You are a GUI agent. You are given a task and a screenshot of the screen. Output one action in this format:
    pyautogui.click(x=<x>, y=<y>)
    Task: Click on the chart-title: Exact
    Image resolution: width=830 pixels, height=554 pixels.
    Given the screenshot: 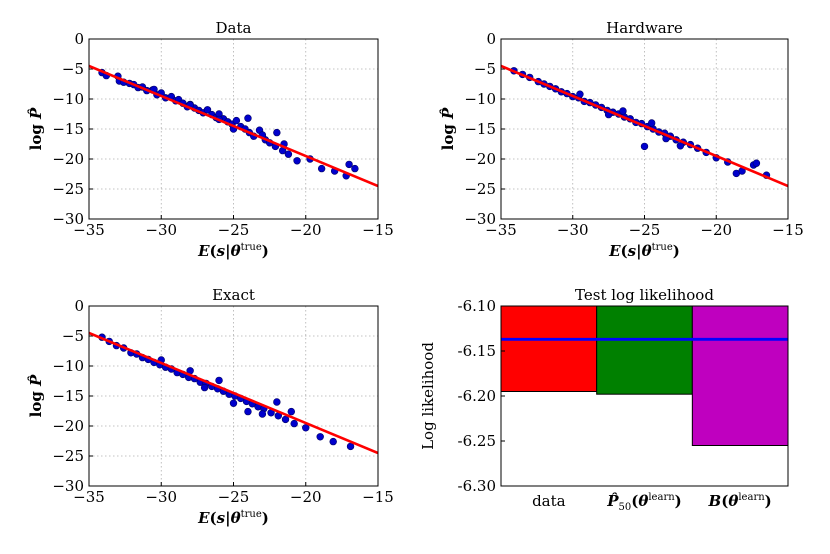 What is the action you would take?
    pyautogui.click(x=233, y=295)
    